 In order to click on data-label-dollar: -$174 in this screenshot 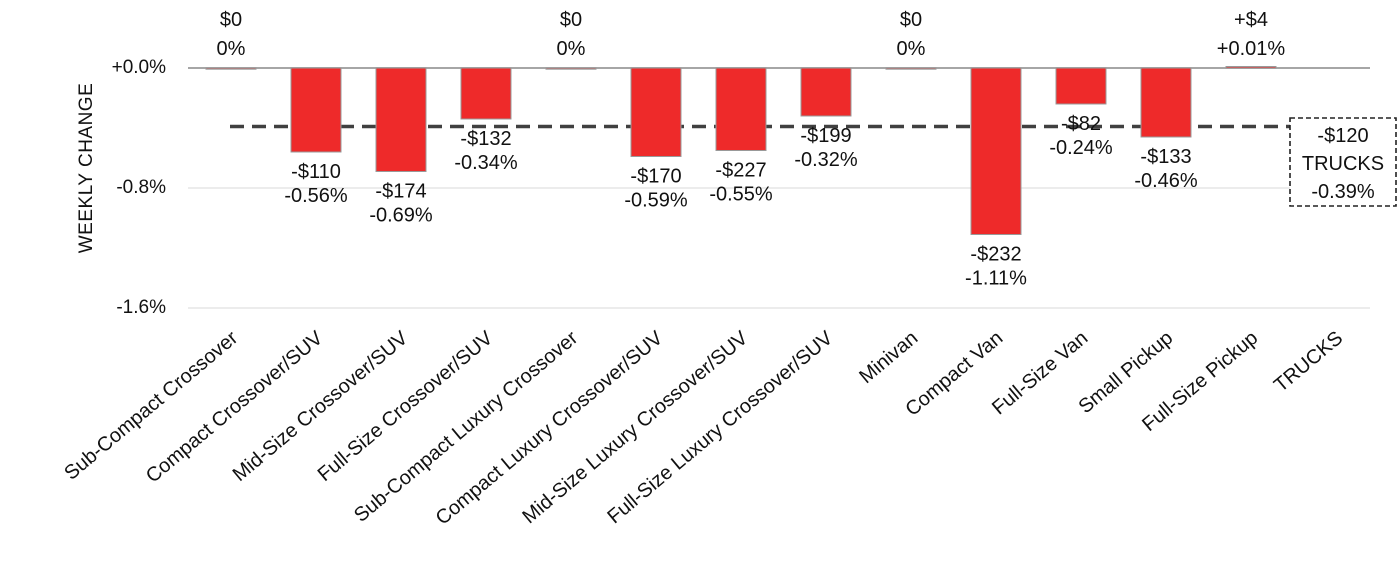, I will do `click(400, 192)`.